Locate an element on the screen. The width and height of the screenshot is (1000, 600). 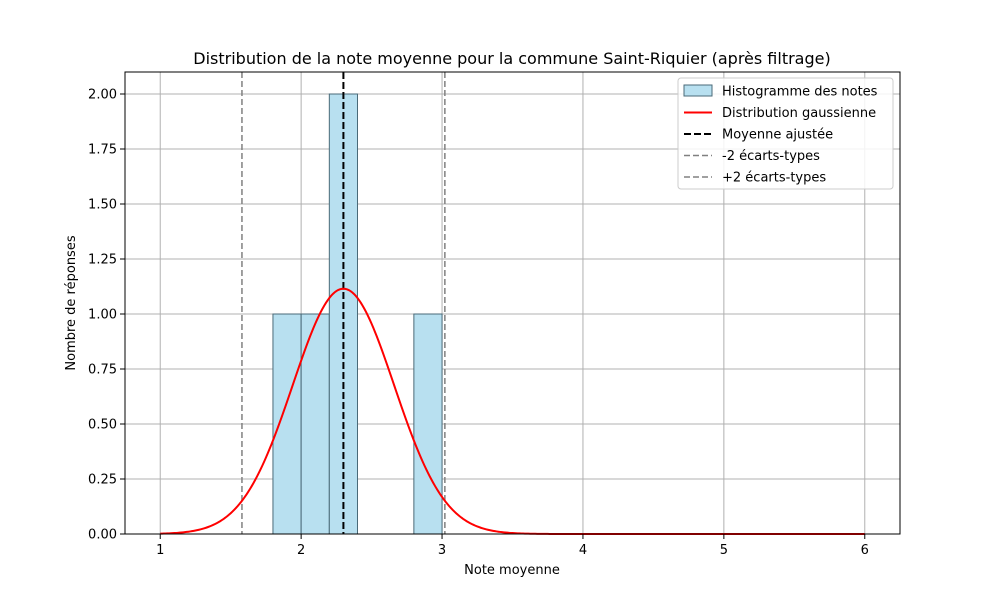
y-axis-ticks: 0.00 0.25 0.50 0.75 1.00 1.25 1.50 1.75 2.00 is located at coordinates (106, 315).